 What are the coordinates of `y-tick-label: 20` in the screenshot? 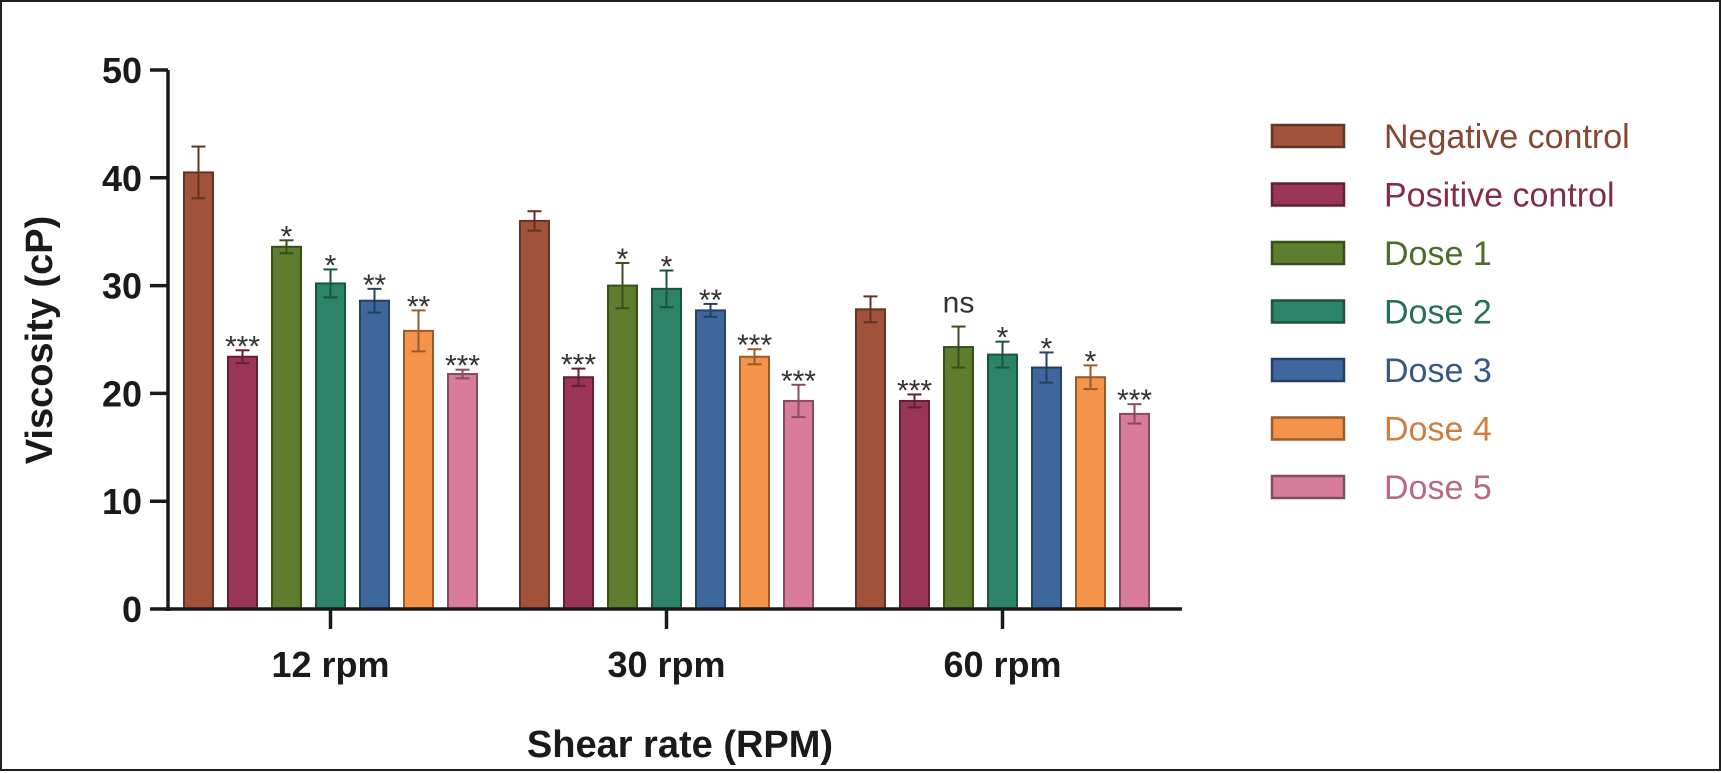 It's located at (122, 393).